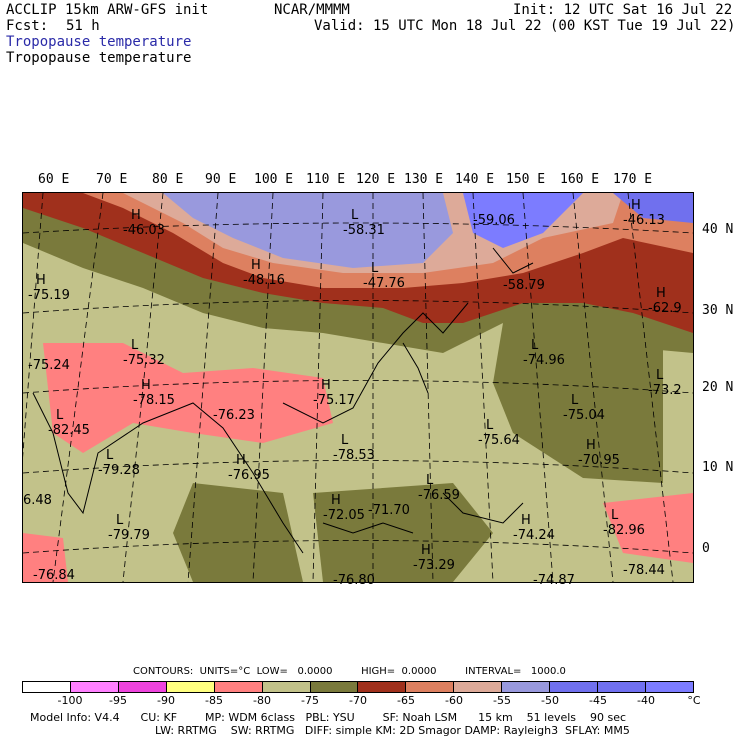 The width and height of the screenshot is (740, 740). Describe the element at coordinates (580, 179) in the screenshot. I see `lon-label-10: 160 E` at that location.